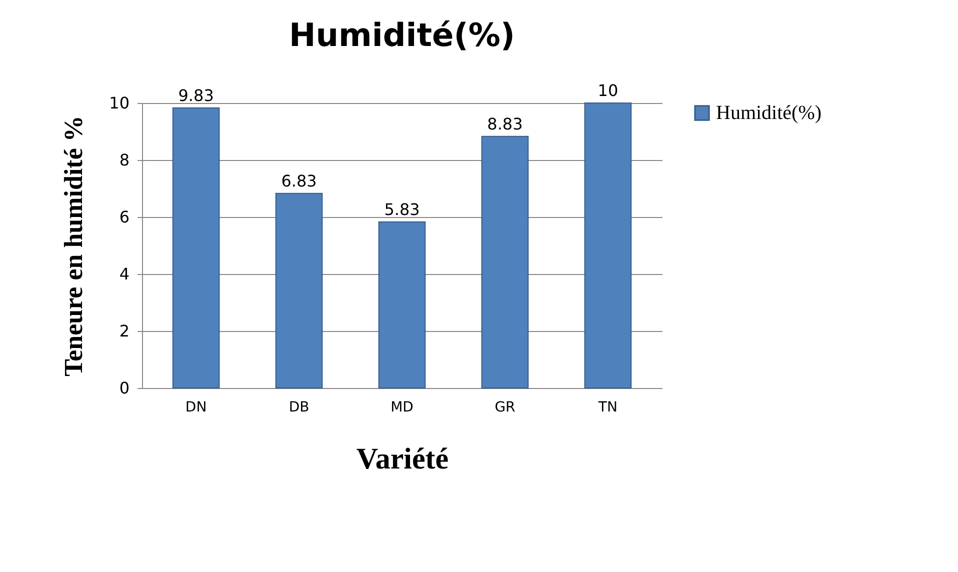 Image resolution: width=958 pixels, height=572 pixels. I want to click on x-tick-label: TN, so click(607, 408).